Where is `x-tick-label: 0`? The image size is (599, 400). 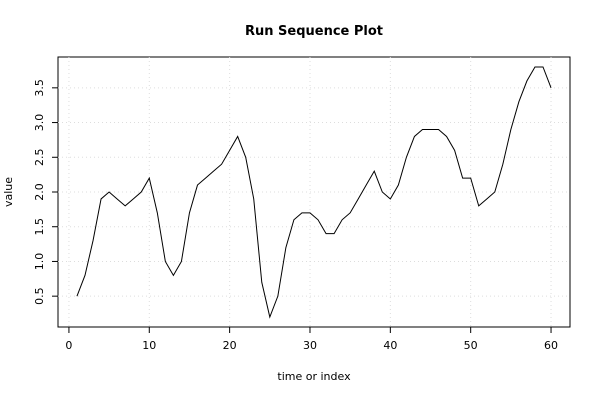 x-tick-label: 0 is located at coordinates (68, 345).